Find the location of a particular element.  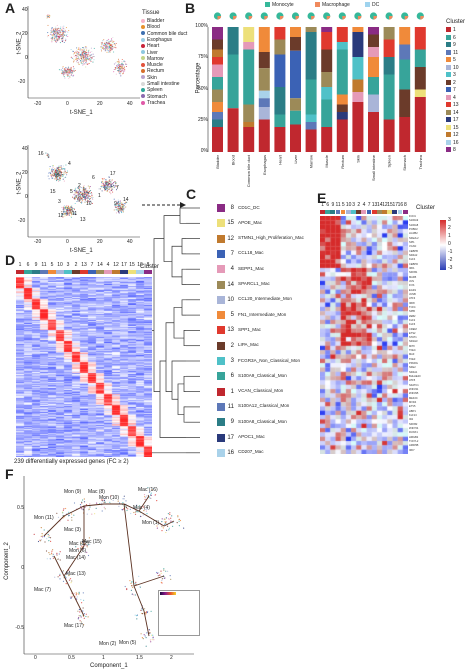

cluster-name: SEPP1_Mac is located at coordinates (251, 268).